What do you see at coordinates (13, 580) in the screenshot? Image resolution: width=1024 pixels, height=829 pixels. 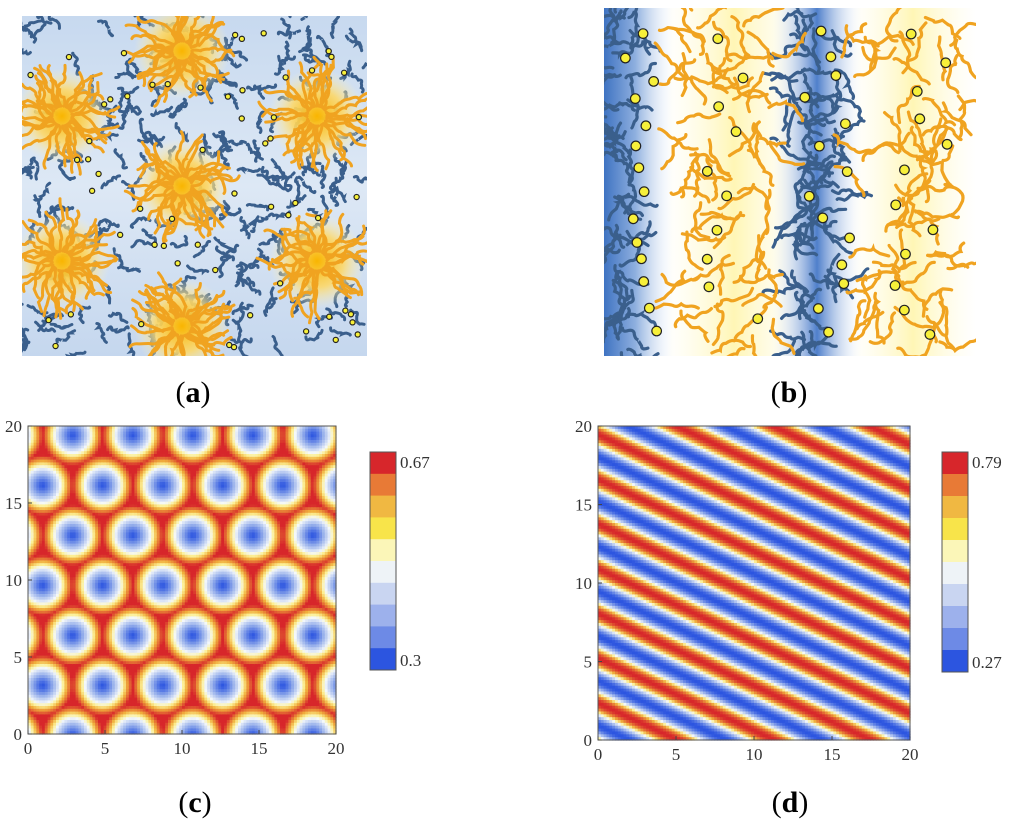 I see `heatmap-c-y-tick: 10` at bounding box center [13, 580].